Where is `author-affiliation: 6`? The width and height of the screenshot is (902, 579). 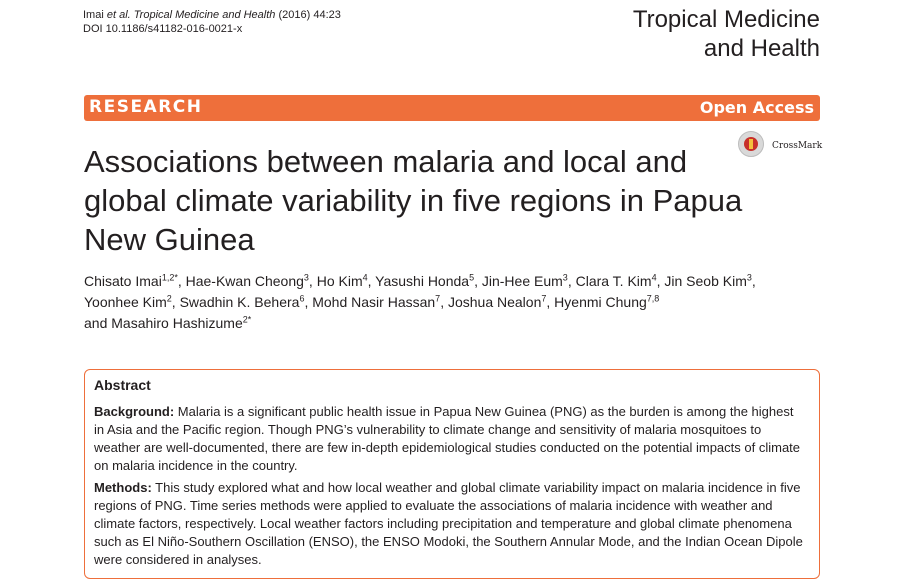 author-affiliation: 6 is located at coordinates (302, 298).